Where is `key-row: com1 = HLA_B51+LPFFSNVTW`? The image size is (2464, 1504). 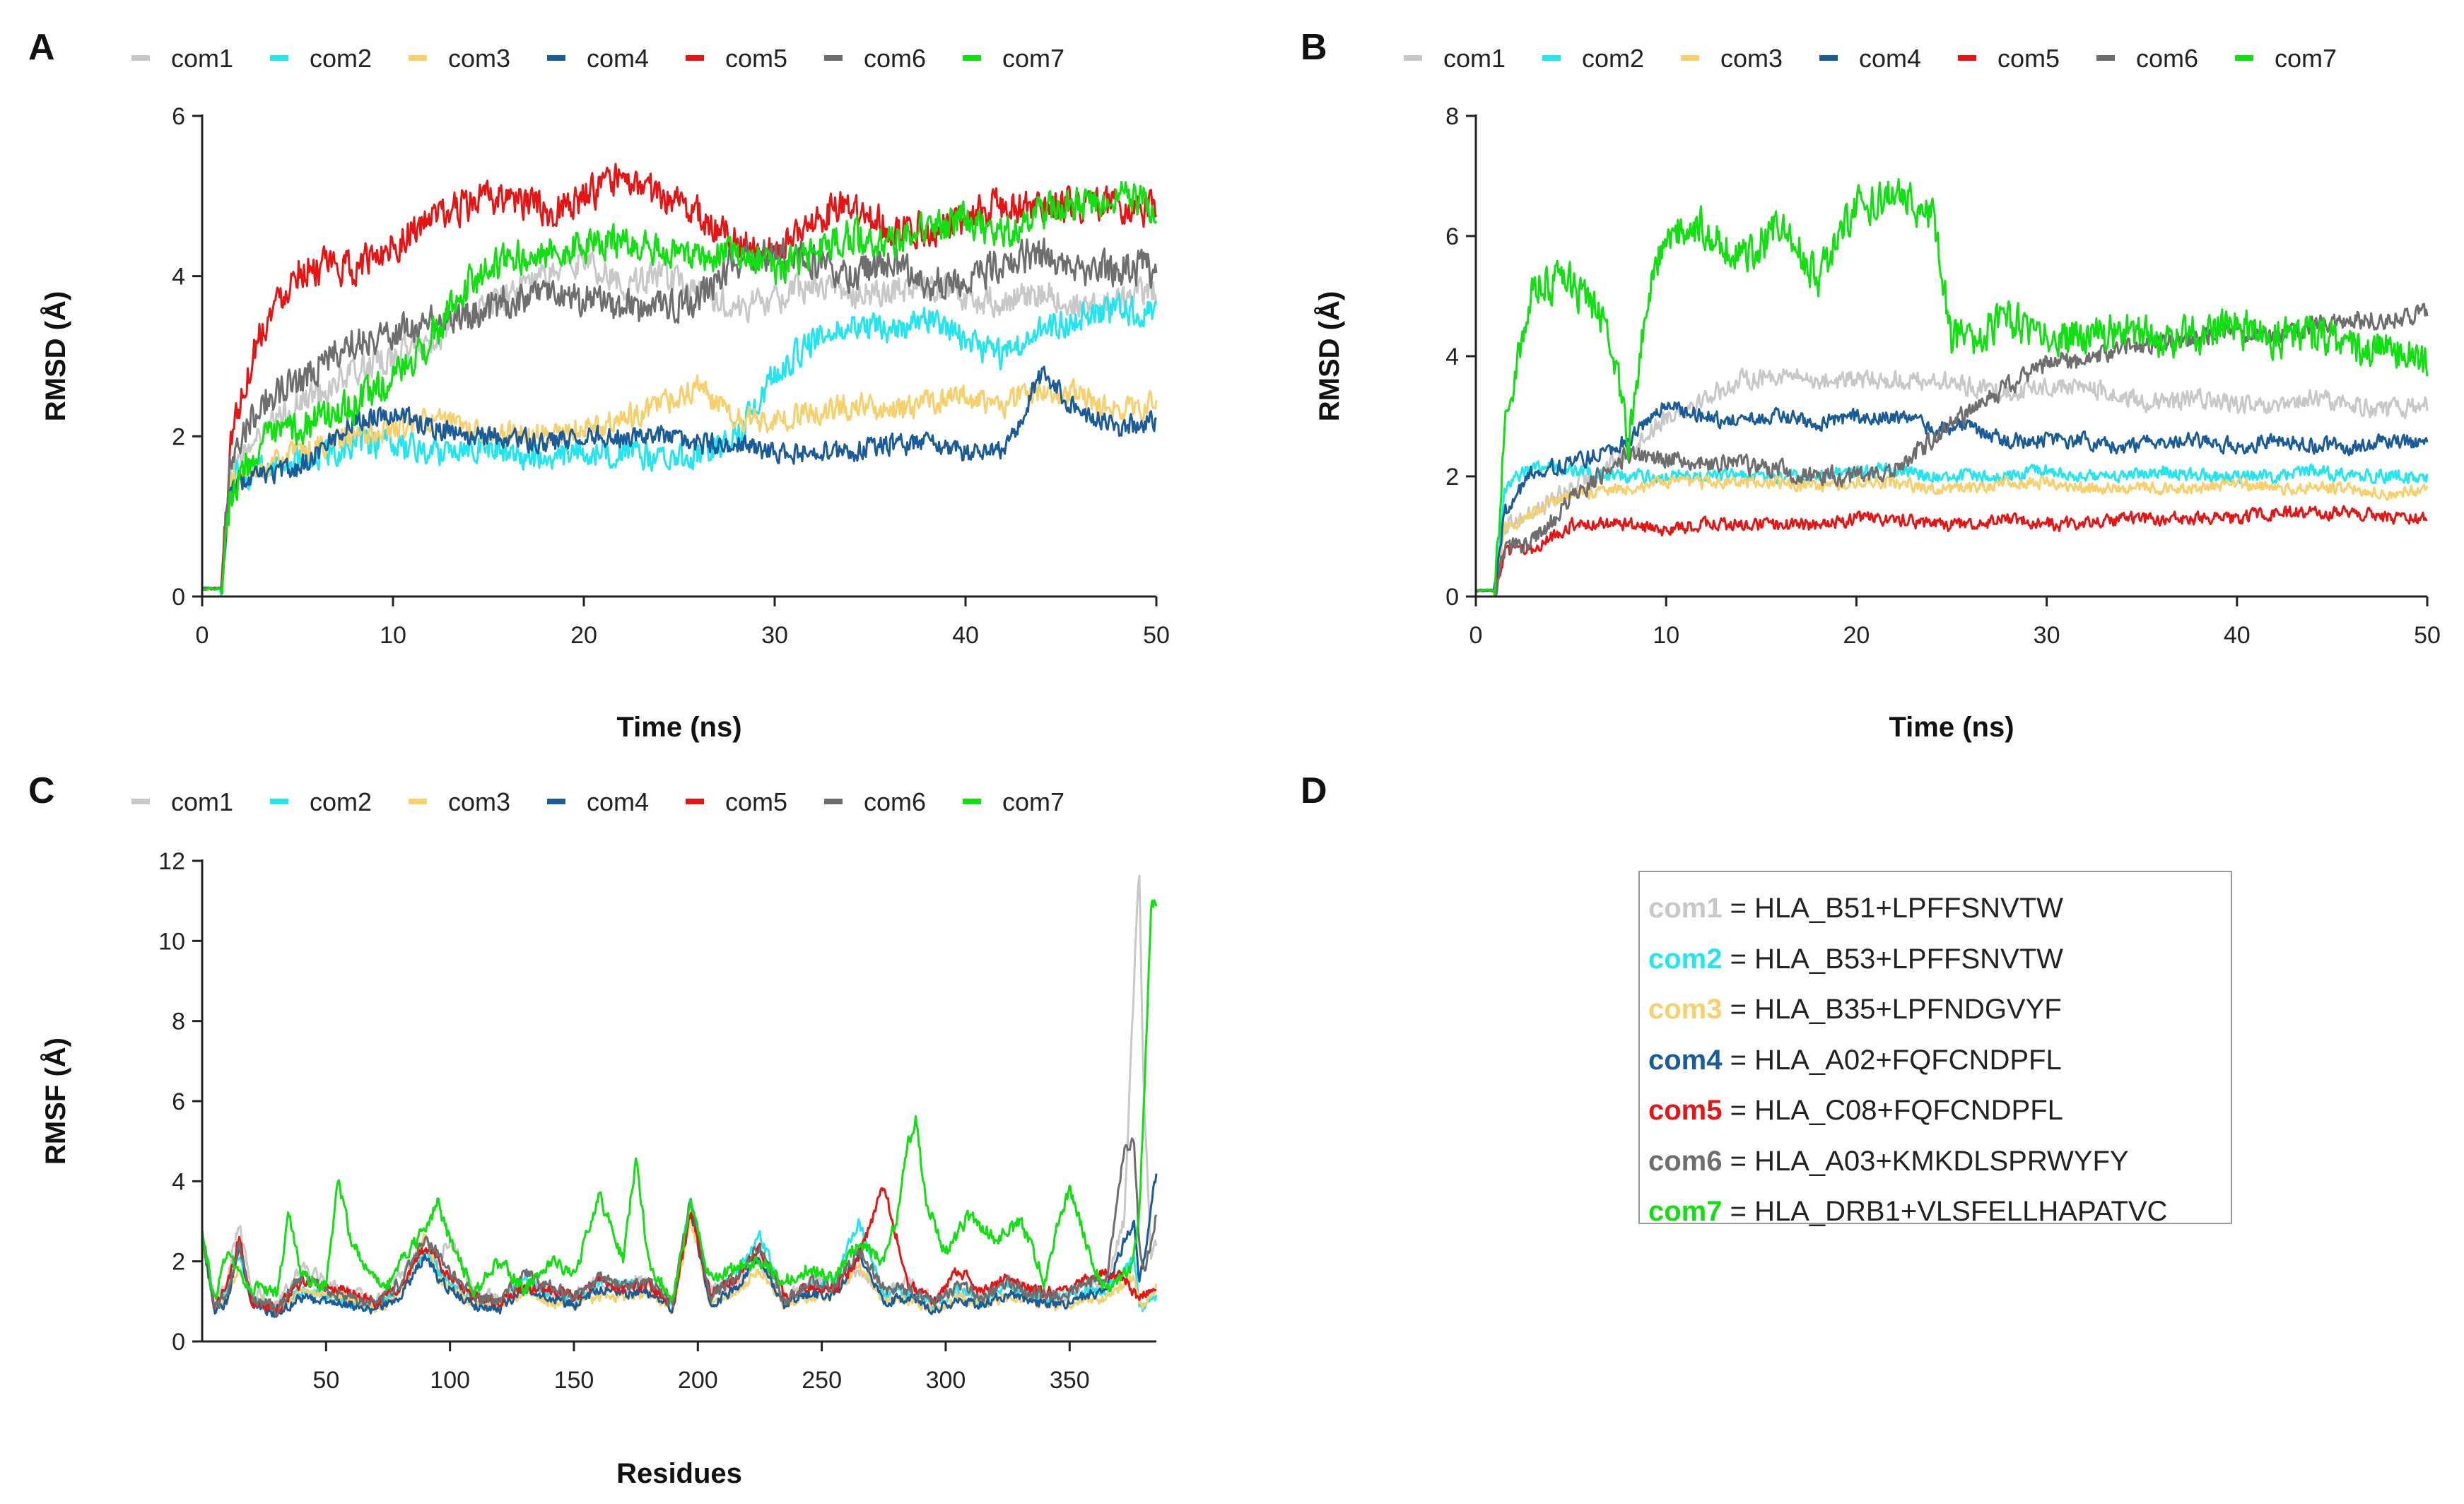 key-row: com1 = HLA_B51+LPFFSNVTW is located at coordinates (1939, 908).